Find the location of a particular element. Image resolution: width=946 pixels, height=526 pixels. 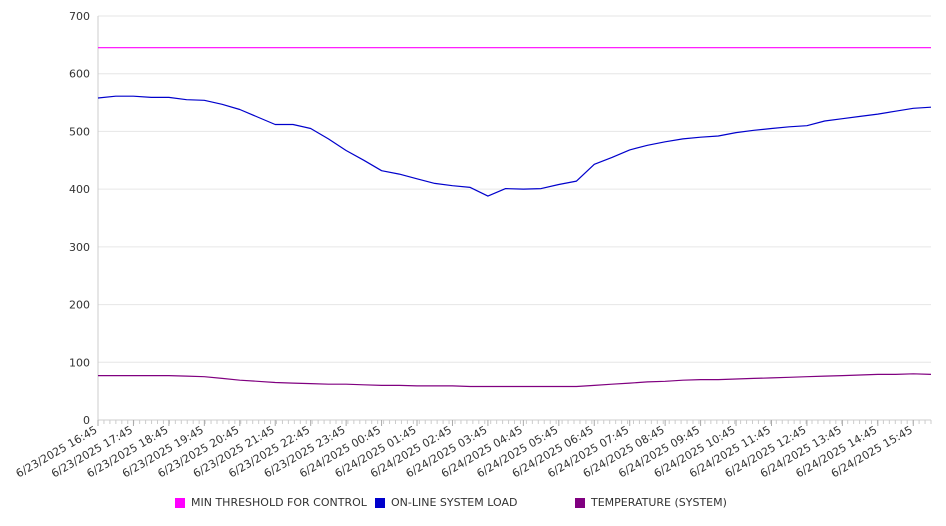

y-tick-label: 200 is located at coordinates (79, 305).